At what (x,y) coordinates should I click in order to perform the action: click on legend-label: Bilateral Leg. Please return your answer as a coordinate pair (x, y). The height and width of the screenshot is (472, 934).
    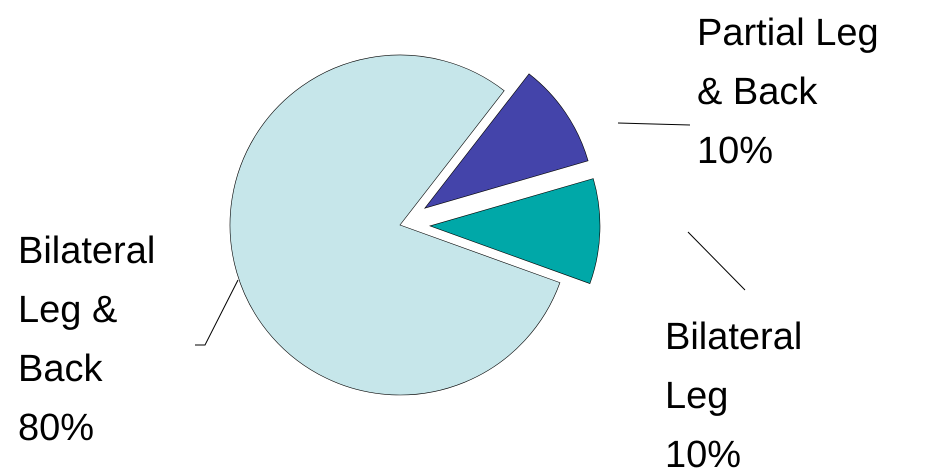
    Looking at the image, I should click on (733, 366).